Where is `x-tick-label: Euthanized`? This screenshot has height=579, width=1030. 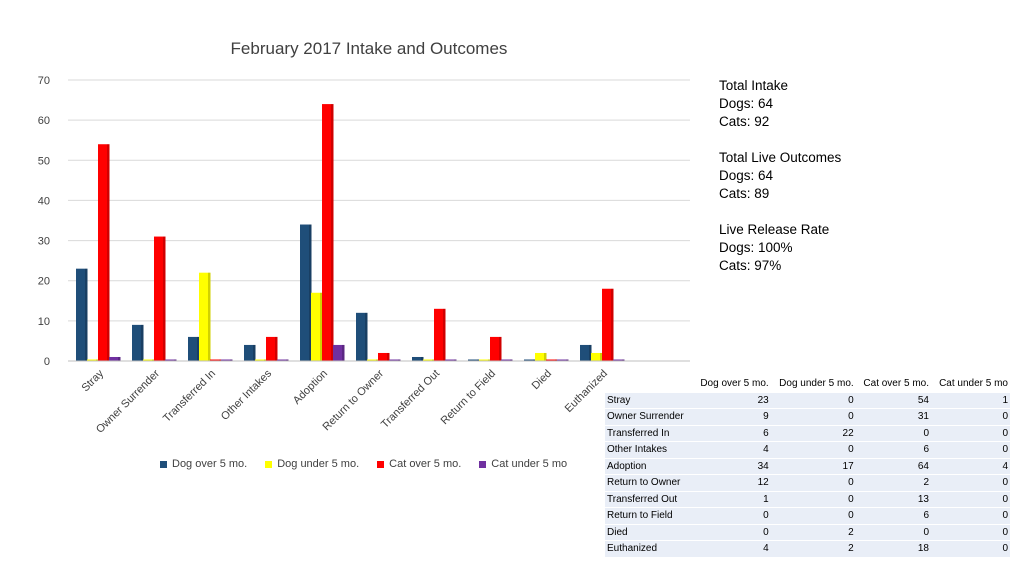 x-tick-label: Euthanized is located at coordinates (586, 391).